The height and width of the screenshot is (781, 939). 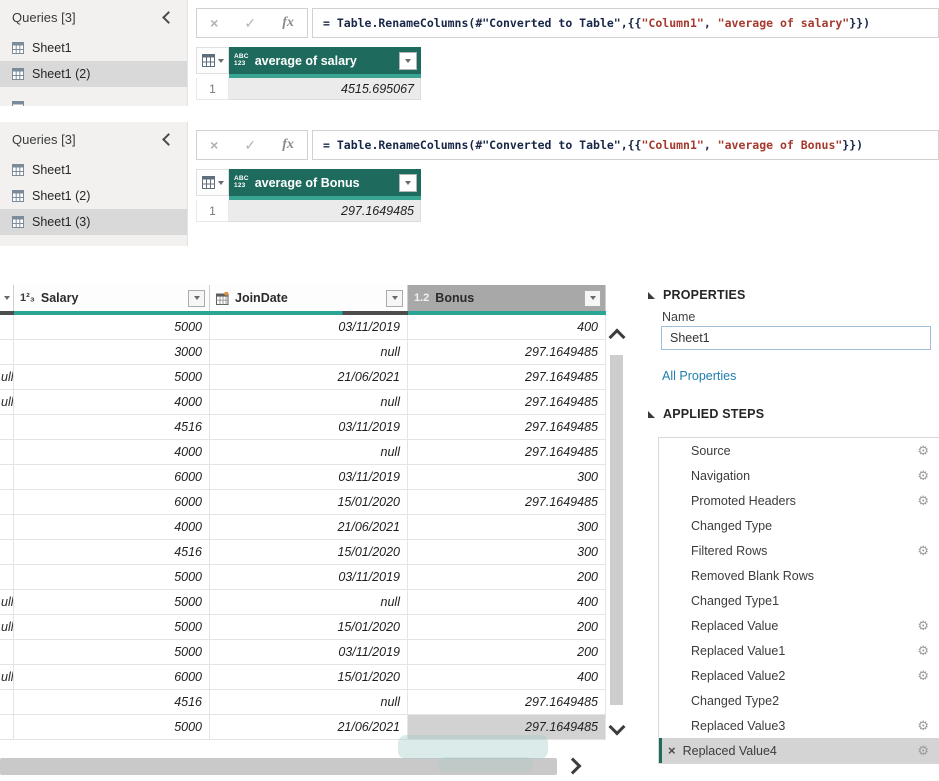 I want to click on query-list-item: Sheet1, so click(x=93, y=170).